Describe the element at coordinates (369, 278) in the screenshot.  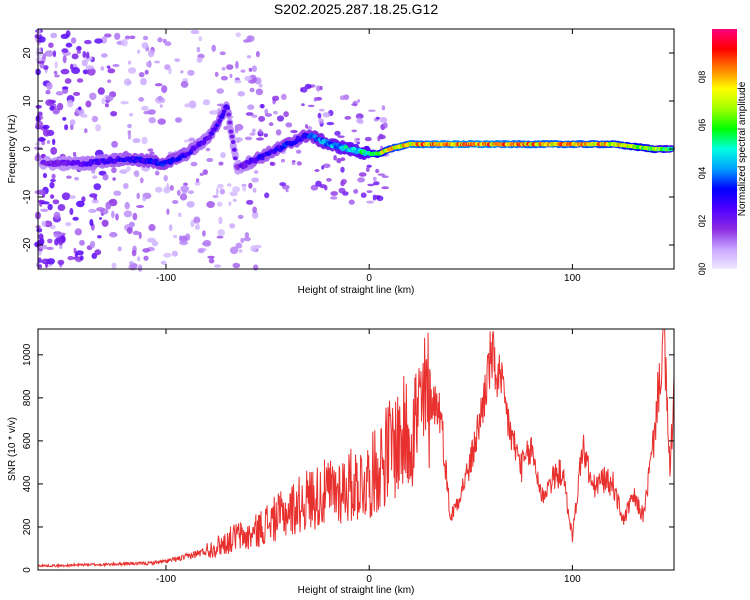
I see `spectrogram-xtick-label: 0` at that location.